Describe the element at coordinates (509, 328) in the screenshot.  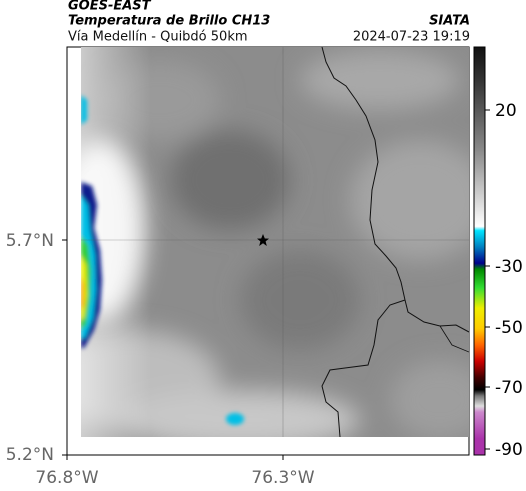
I see `colorbar-label: -50` at that location.